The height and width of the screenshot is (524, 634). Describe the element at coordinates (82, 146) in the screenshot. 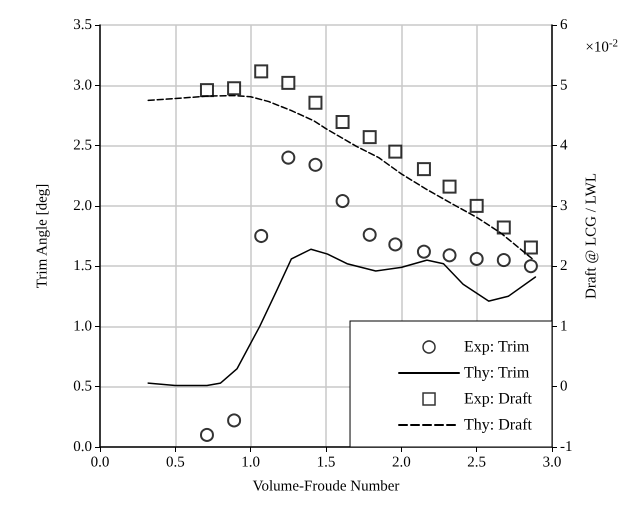

I see `y-tick-label: 2.5` at that location.